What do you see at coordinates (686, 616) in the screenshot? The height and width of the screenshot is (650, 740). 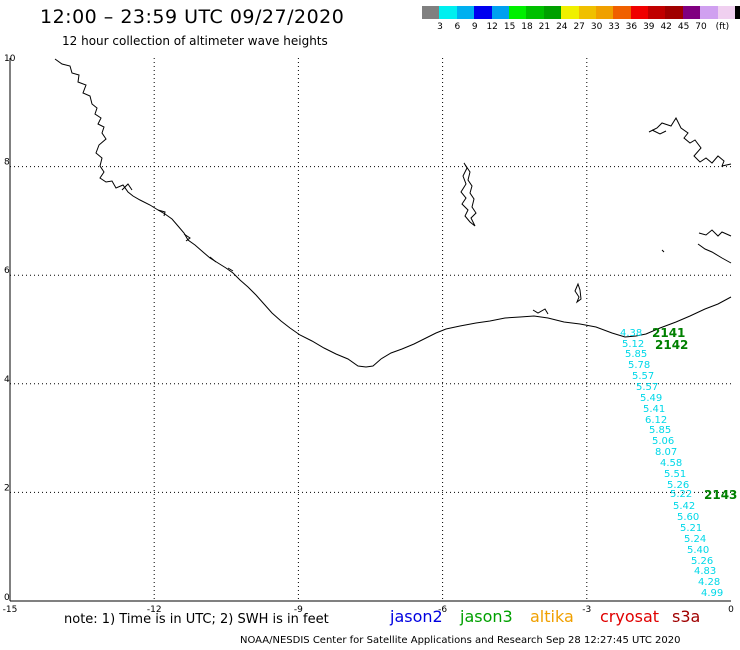 I see `legend-item-s3a: s3a` at bounding box center [686, 616].